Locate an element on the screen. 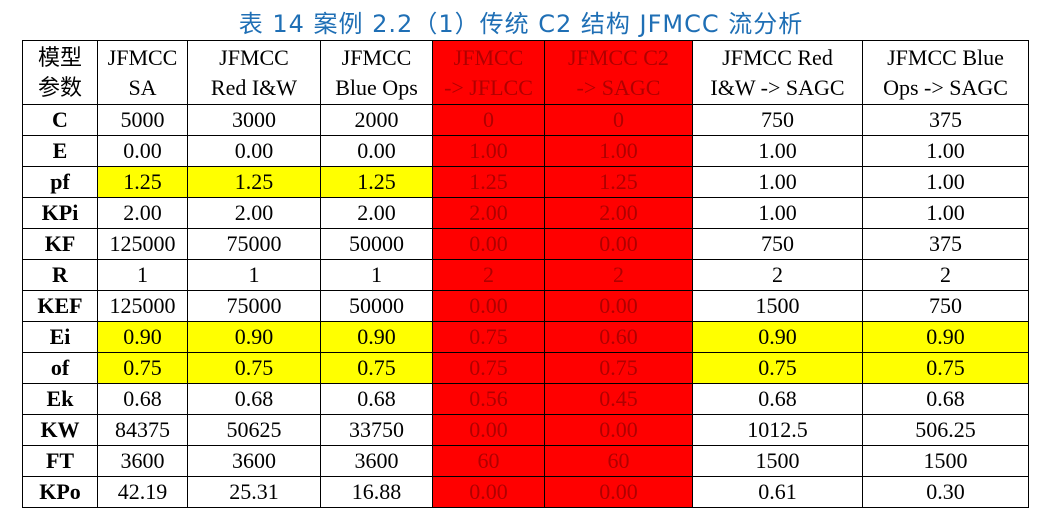 The width and height of the screenshot is (1042, 515). row-label: of is located at coordinates (60, 368).